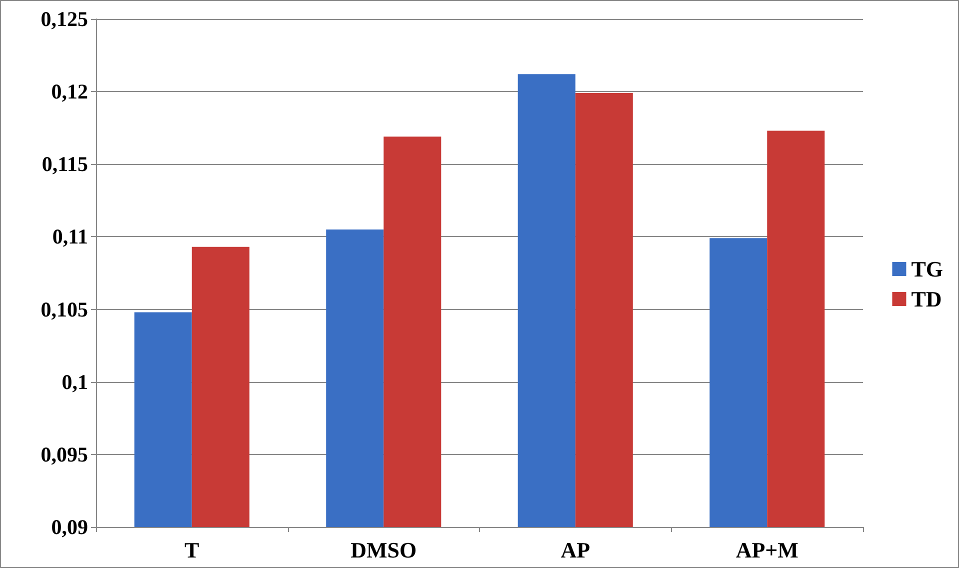 The image size is (959, 568). I want to click on y-tick-label: 0,095, so click(64, 454).